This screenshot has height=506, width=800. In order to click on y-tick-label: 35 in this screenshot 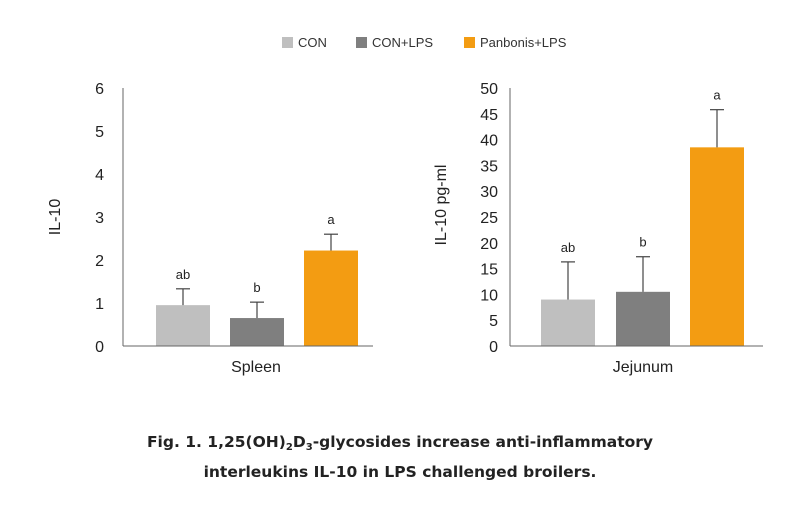, I will do `click(489, 166)`.